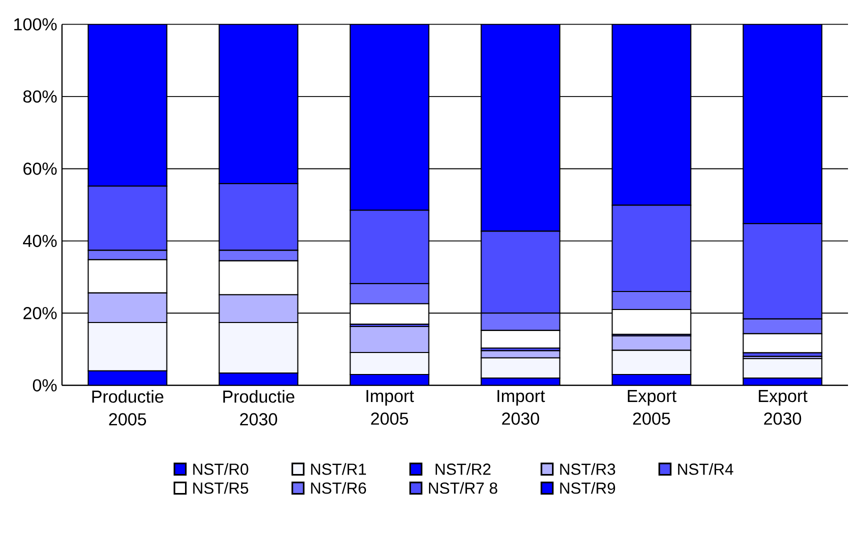 This screenshot has width=856, height=540. Describe the element at coordinates (652, 407) in the screenshot. I see `x-tick-label: Export 2005` at that location.